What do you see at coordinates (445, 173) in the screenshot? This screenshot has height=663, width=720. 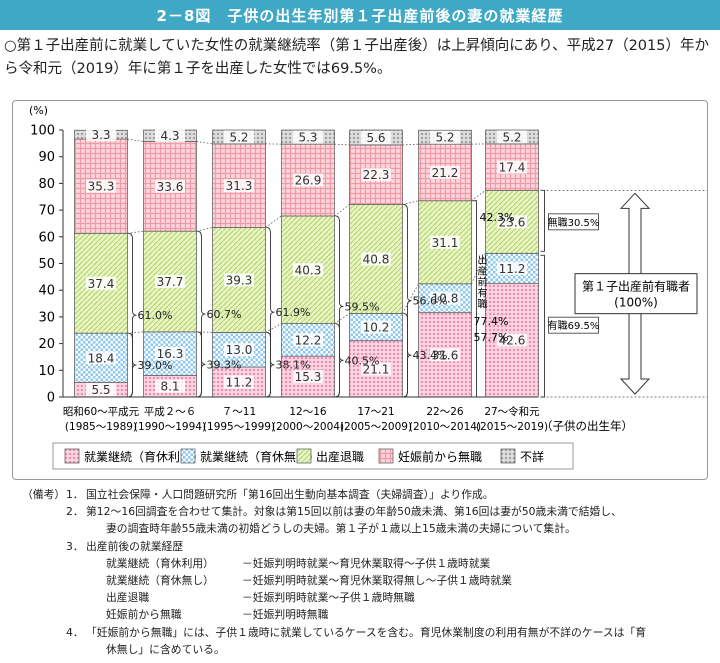 I see `data-label: 21.2` at bounding box center [445, 173].